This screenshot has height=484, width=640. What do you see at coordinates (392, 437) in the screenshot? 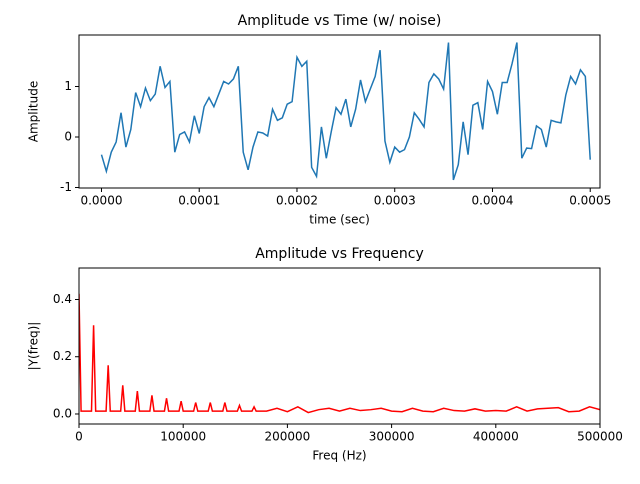
I see `x-tick-label: 300000` at bounding box center [392, 437].